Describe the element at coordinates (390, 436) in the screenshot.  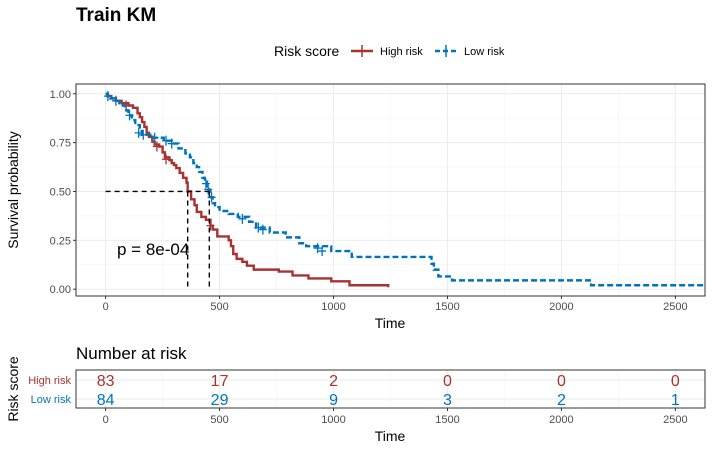
I see `risk-x-axis-label: Time` at that location.